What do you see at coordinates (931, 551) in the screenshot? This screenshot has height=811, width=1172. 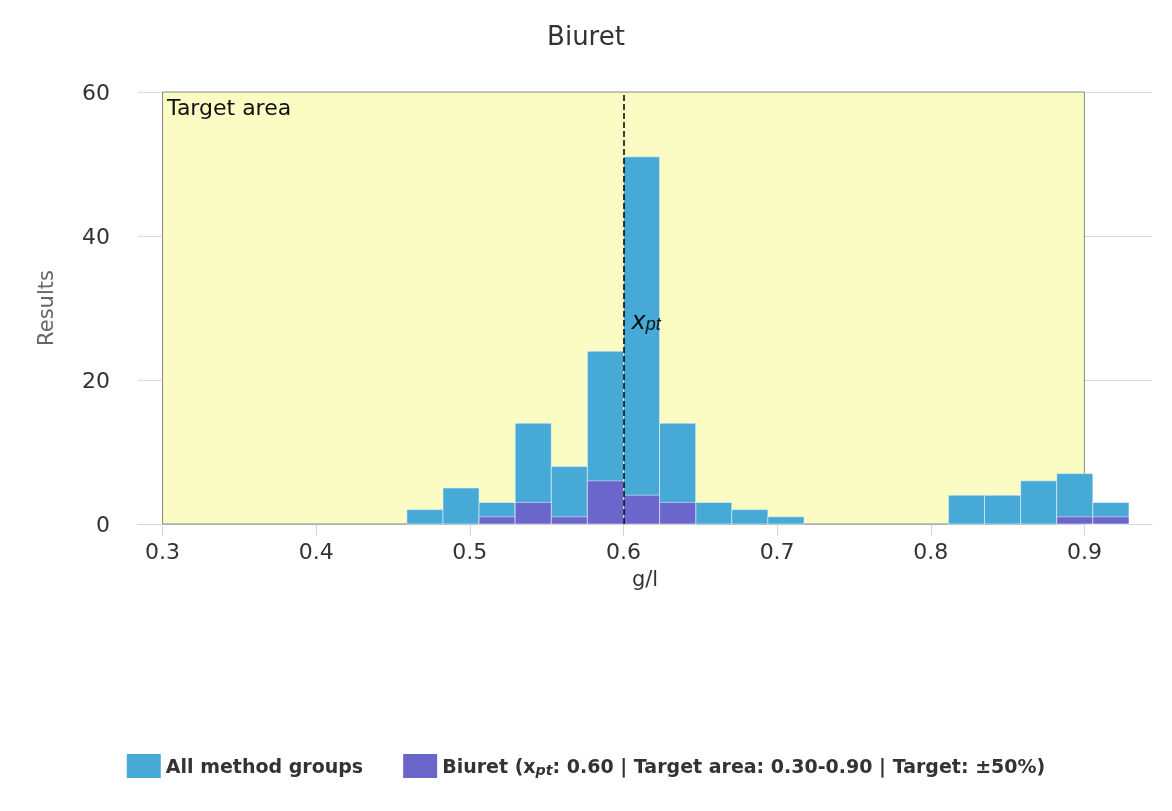 I see `x-tick-label: 0.8` at bounding box center [931, 551].